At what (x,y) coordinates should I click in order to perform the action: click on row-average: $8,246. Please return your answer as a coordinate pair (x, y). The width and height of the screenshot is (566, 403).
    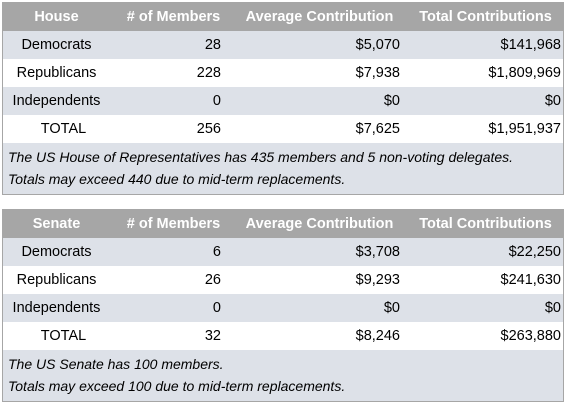
    Looking at the image, I should click on (377, 336).